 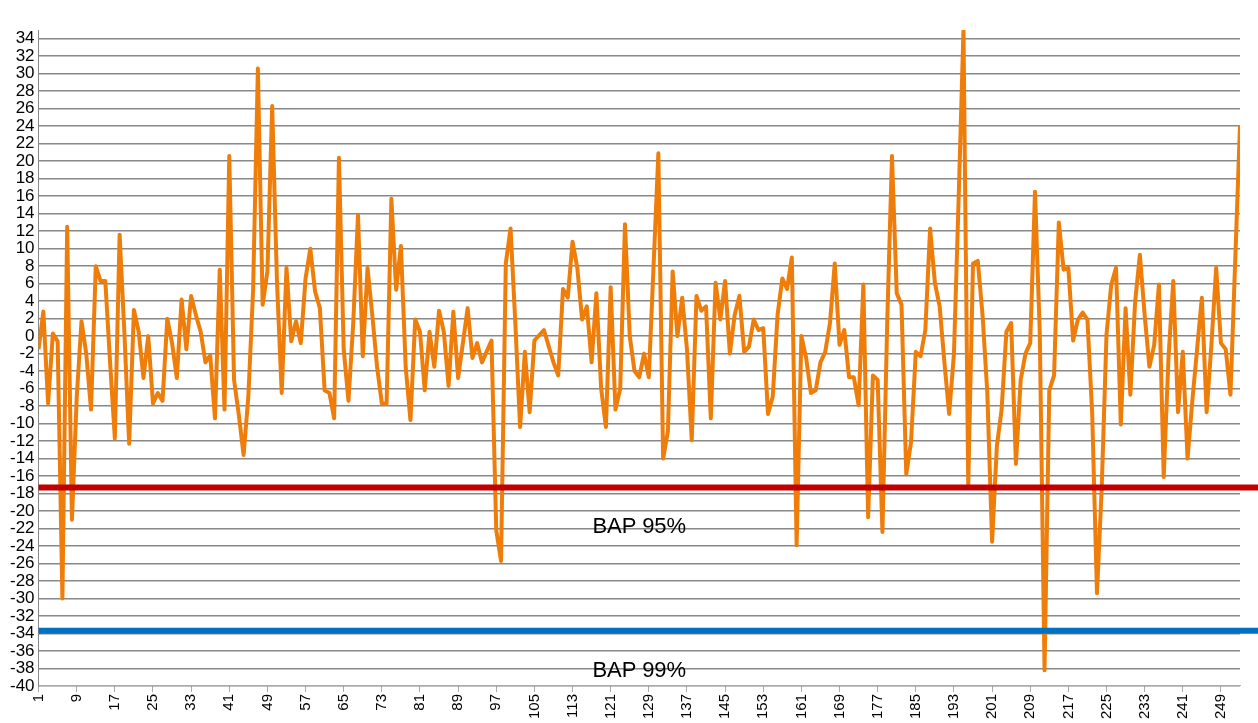 I want to click on x-tick-label: 193, so click(x=953, y=706).